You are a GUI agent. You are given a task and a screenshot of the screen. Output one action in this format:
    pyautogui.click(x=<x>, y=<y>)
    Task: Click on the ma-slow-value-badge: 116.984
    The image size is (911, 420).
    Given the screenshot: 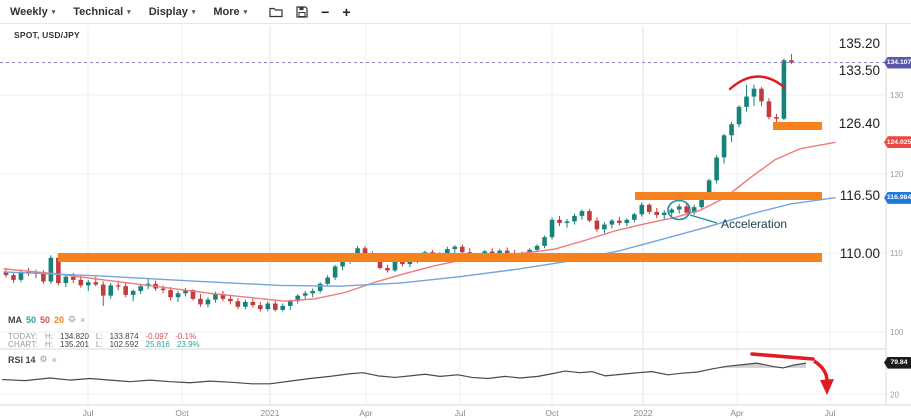 What is the action you would take?
    pyautogui.click(x=897, y=197)
    